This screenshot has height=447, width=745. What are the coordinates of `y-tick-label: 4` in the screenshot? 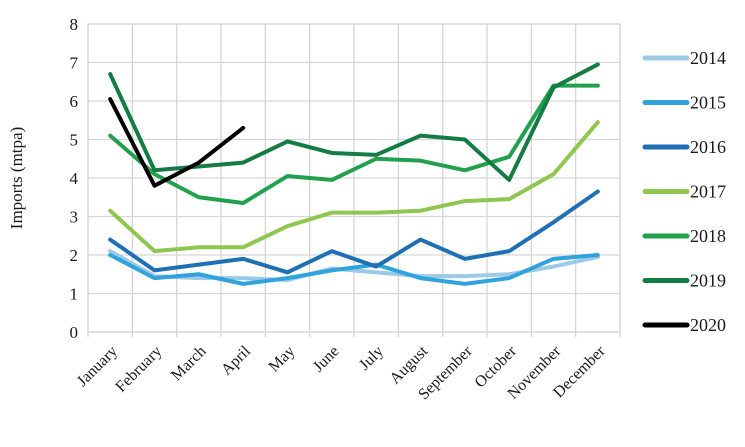 It's located at (74, 178).